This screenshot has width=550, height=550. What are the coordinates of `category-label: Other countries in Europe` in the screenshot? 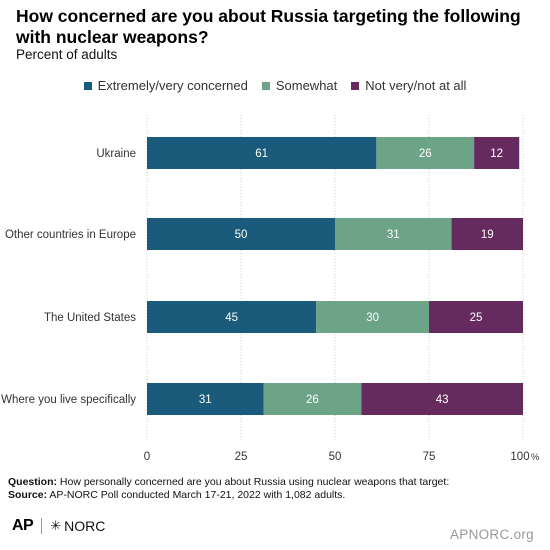 It's located at (70, 235).